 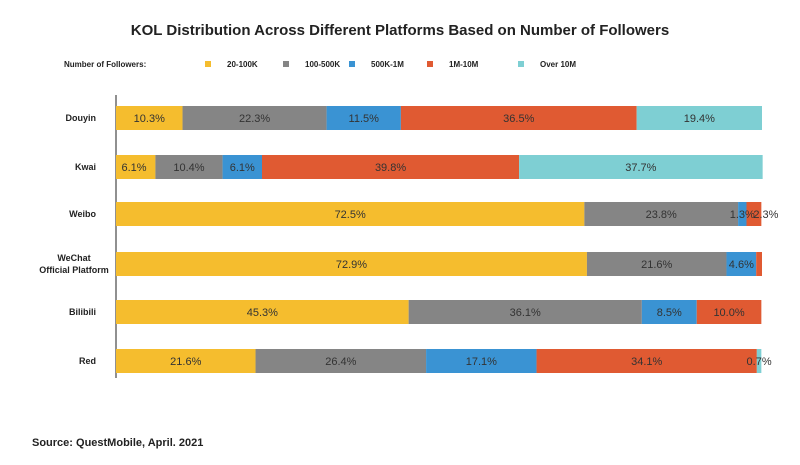 I want to click on value-label: 23.8%, so click(x=661, y=215).